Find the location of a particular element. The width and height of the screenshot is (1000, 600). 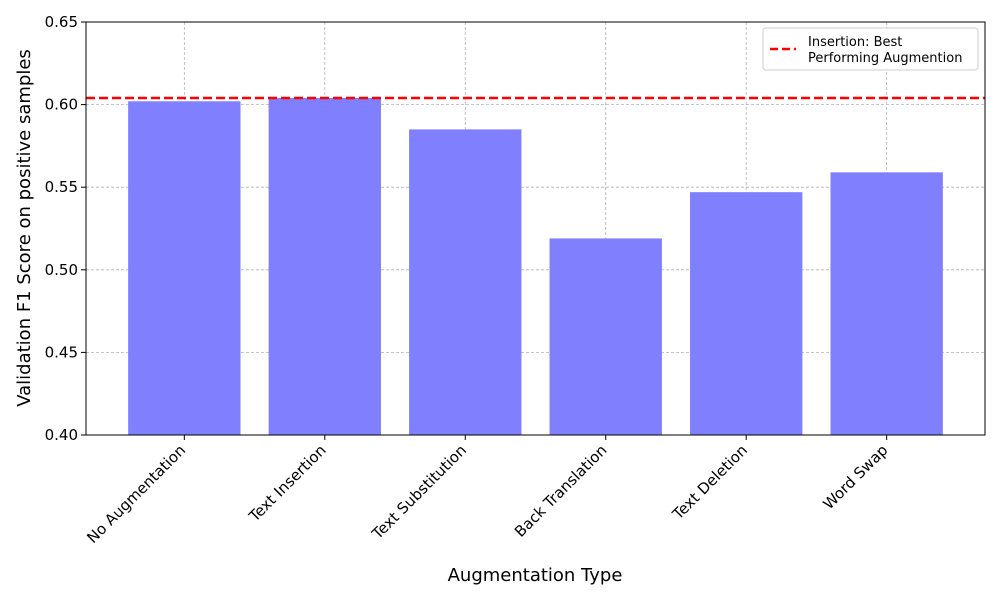

legend-label-line-2: Performing Augmention is located at coordinates (885, 58).